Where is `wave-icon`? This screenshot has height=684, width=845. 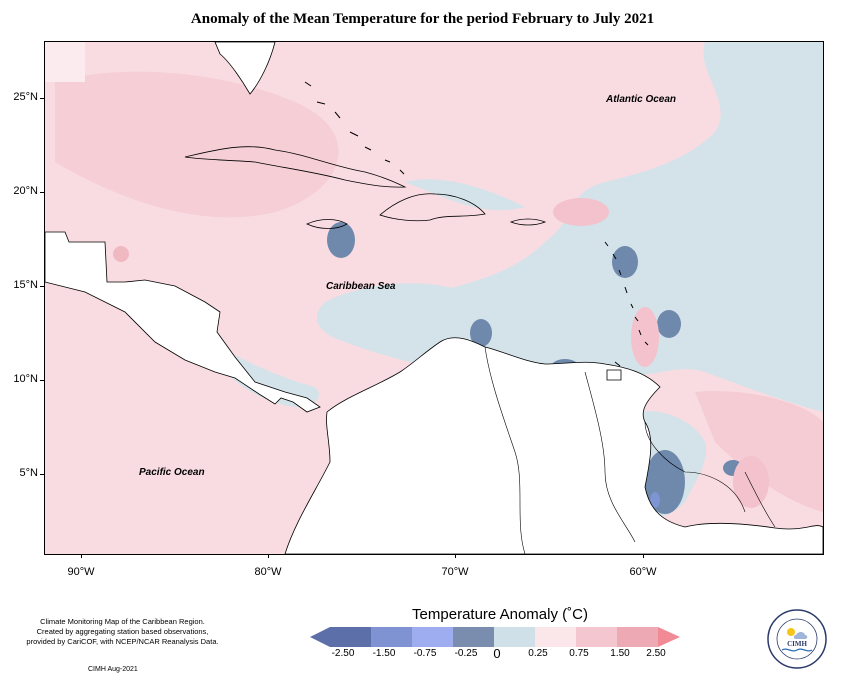
wave-icon is located at coordinates (797, 650).